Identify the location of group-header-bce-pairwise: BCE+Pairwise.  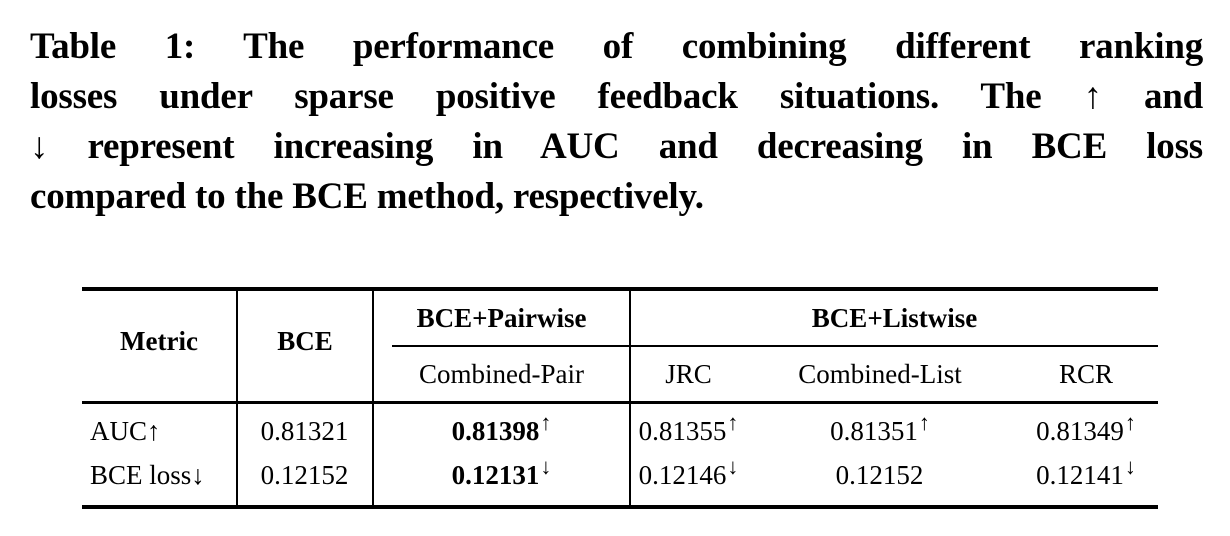
(501, 318).